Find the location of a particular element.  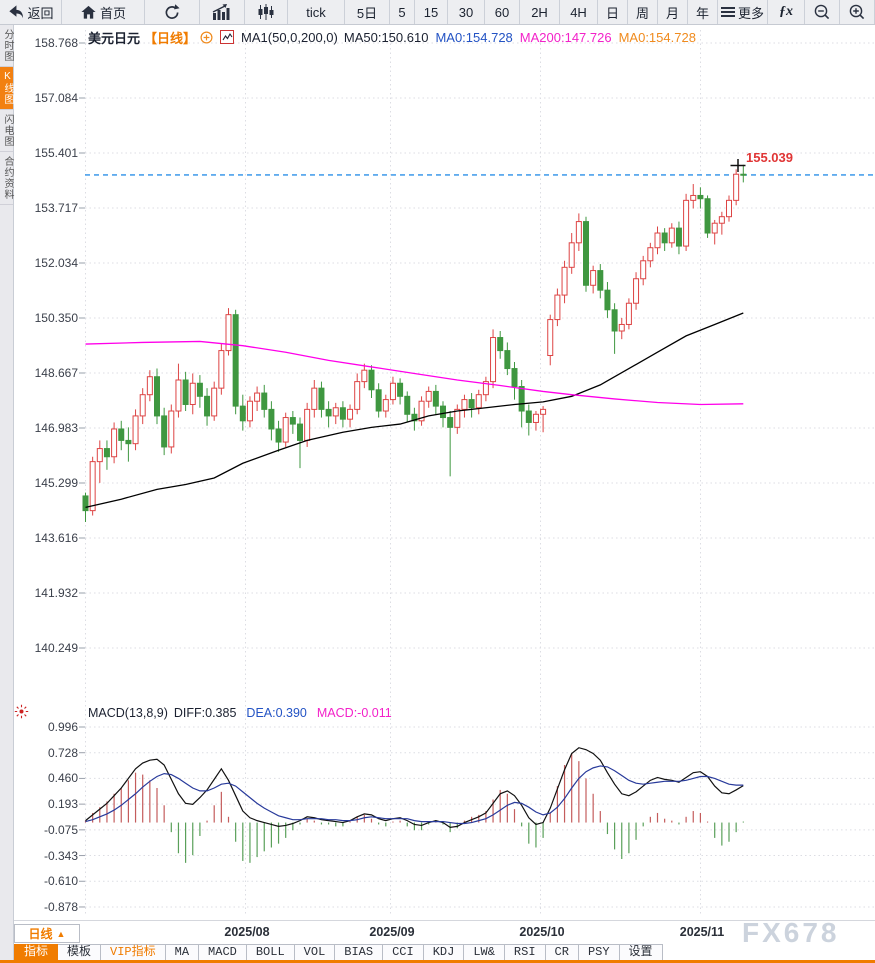

indicator-tab-vol: VOL is located at coordinates (315, 952).